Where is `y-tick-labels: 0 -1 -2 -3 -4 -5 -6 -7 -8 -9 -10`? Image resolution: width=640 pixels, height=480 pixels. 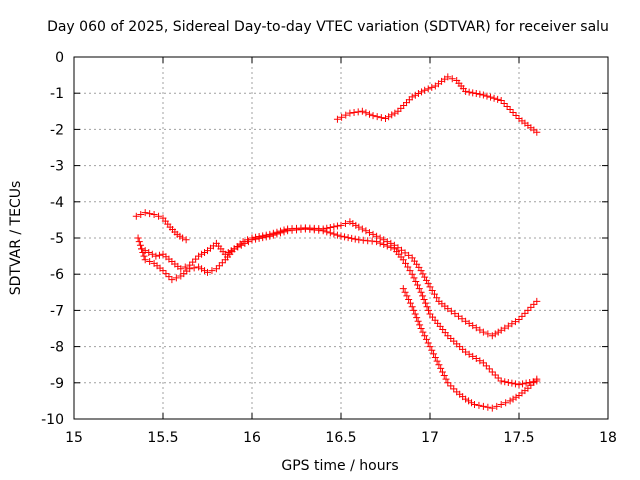
y-tick-labels: 0 -1 -2 -3 -4 -5 -6 -7 -8 -9 -10 is located at coordinates (52, 239).